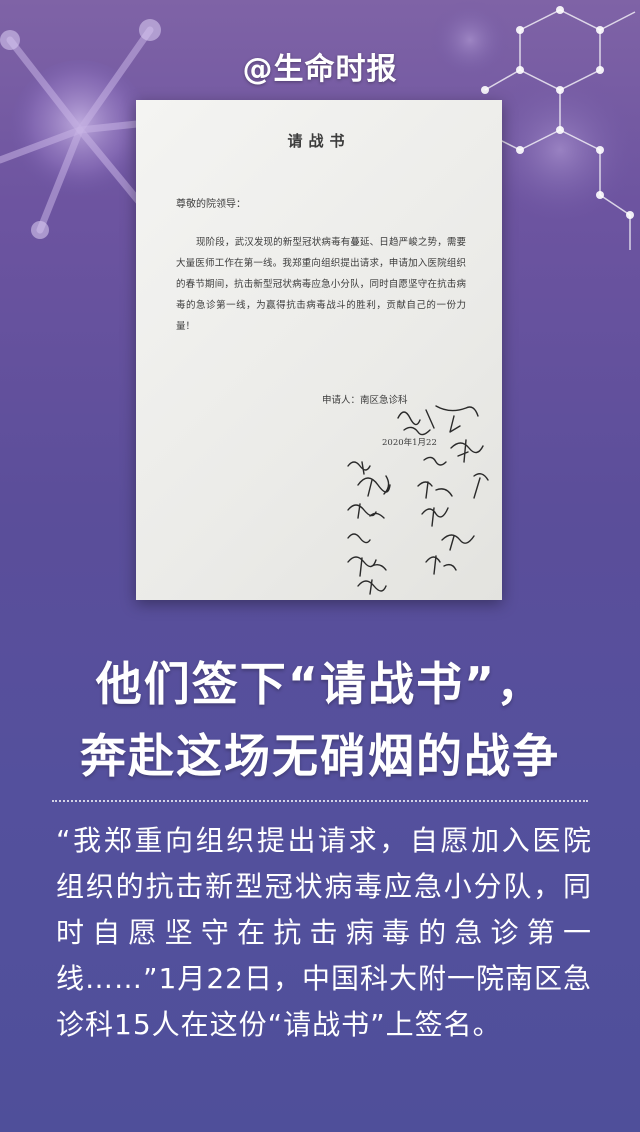 The height and width of the screenshot is (1132, 640). I want to click on watermark: @生命时报, so click(320, 69).